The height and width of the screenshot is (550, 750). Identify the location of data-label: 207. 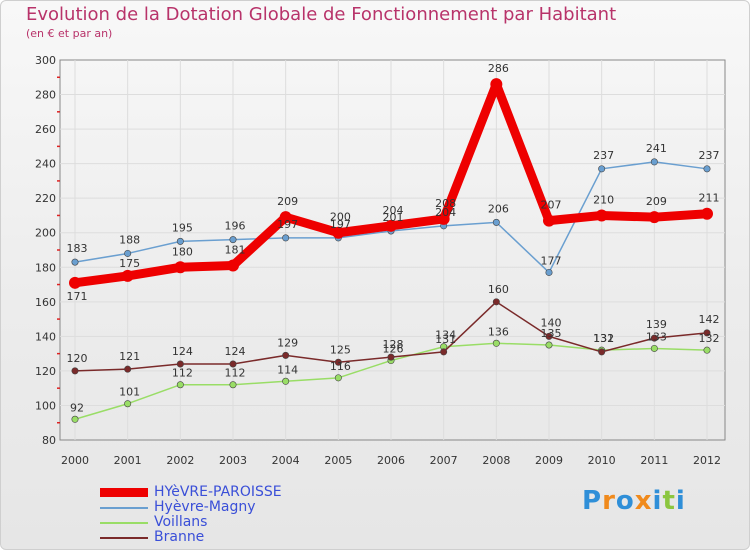
(551, 205).